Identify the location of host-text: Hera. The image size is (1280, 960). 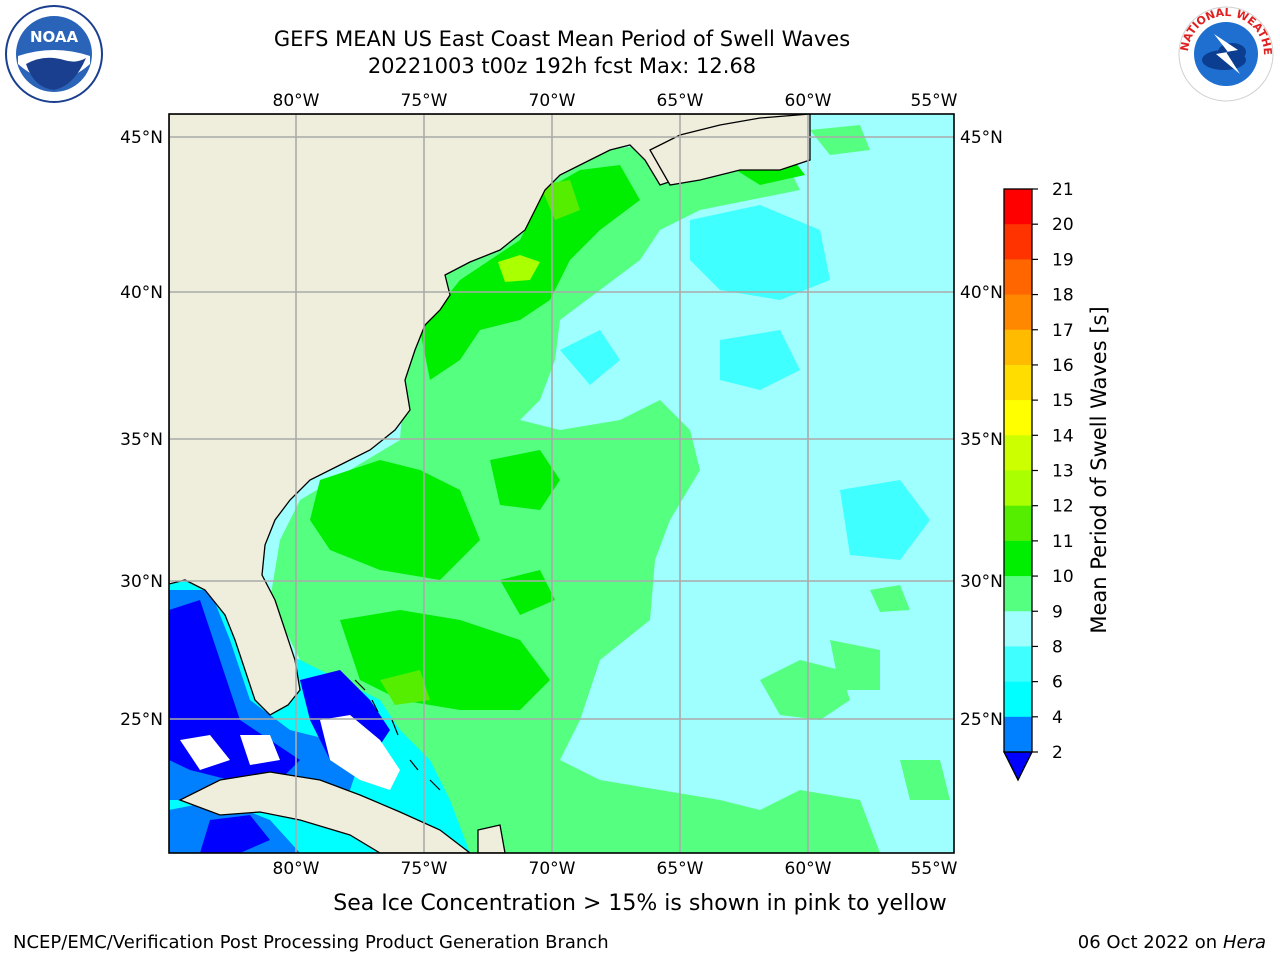
(1244, 942).